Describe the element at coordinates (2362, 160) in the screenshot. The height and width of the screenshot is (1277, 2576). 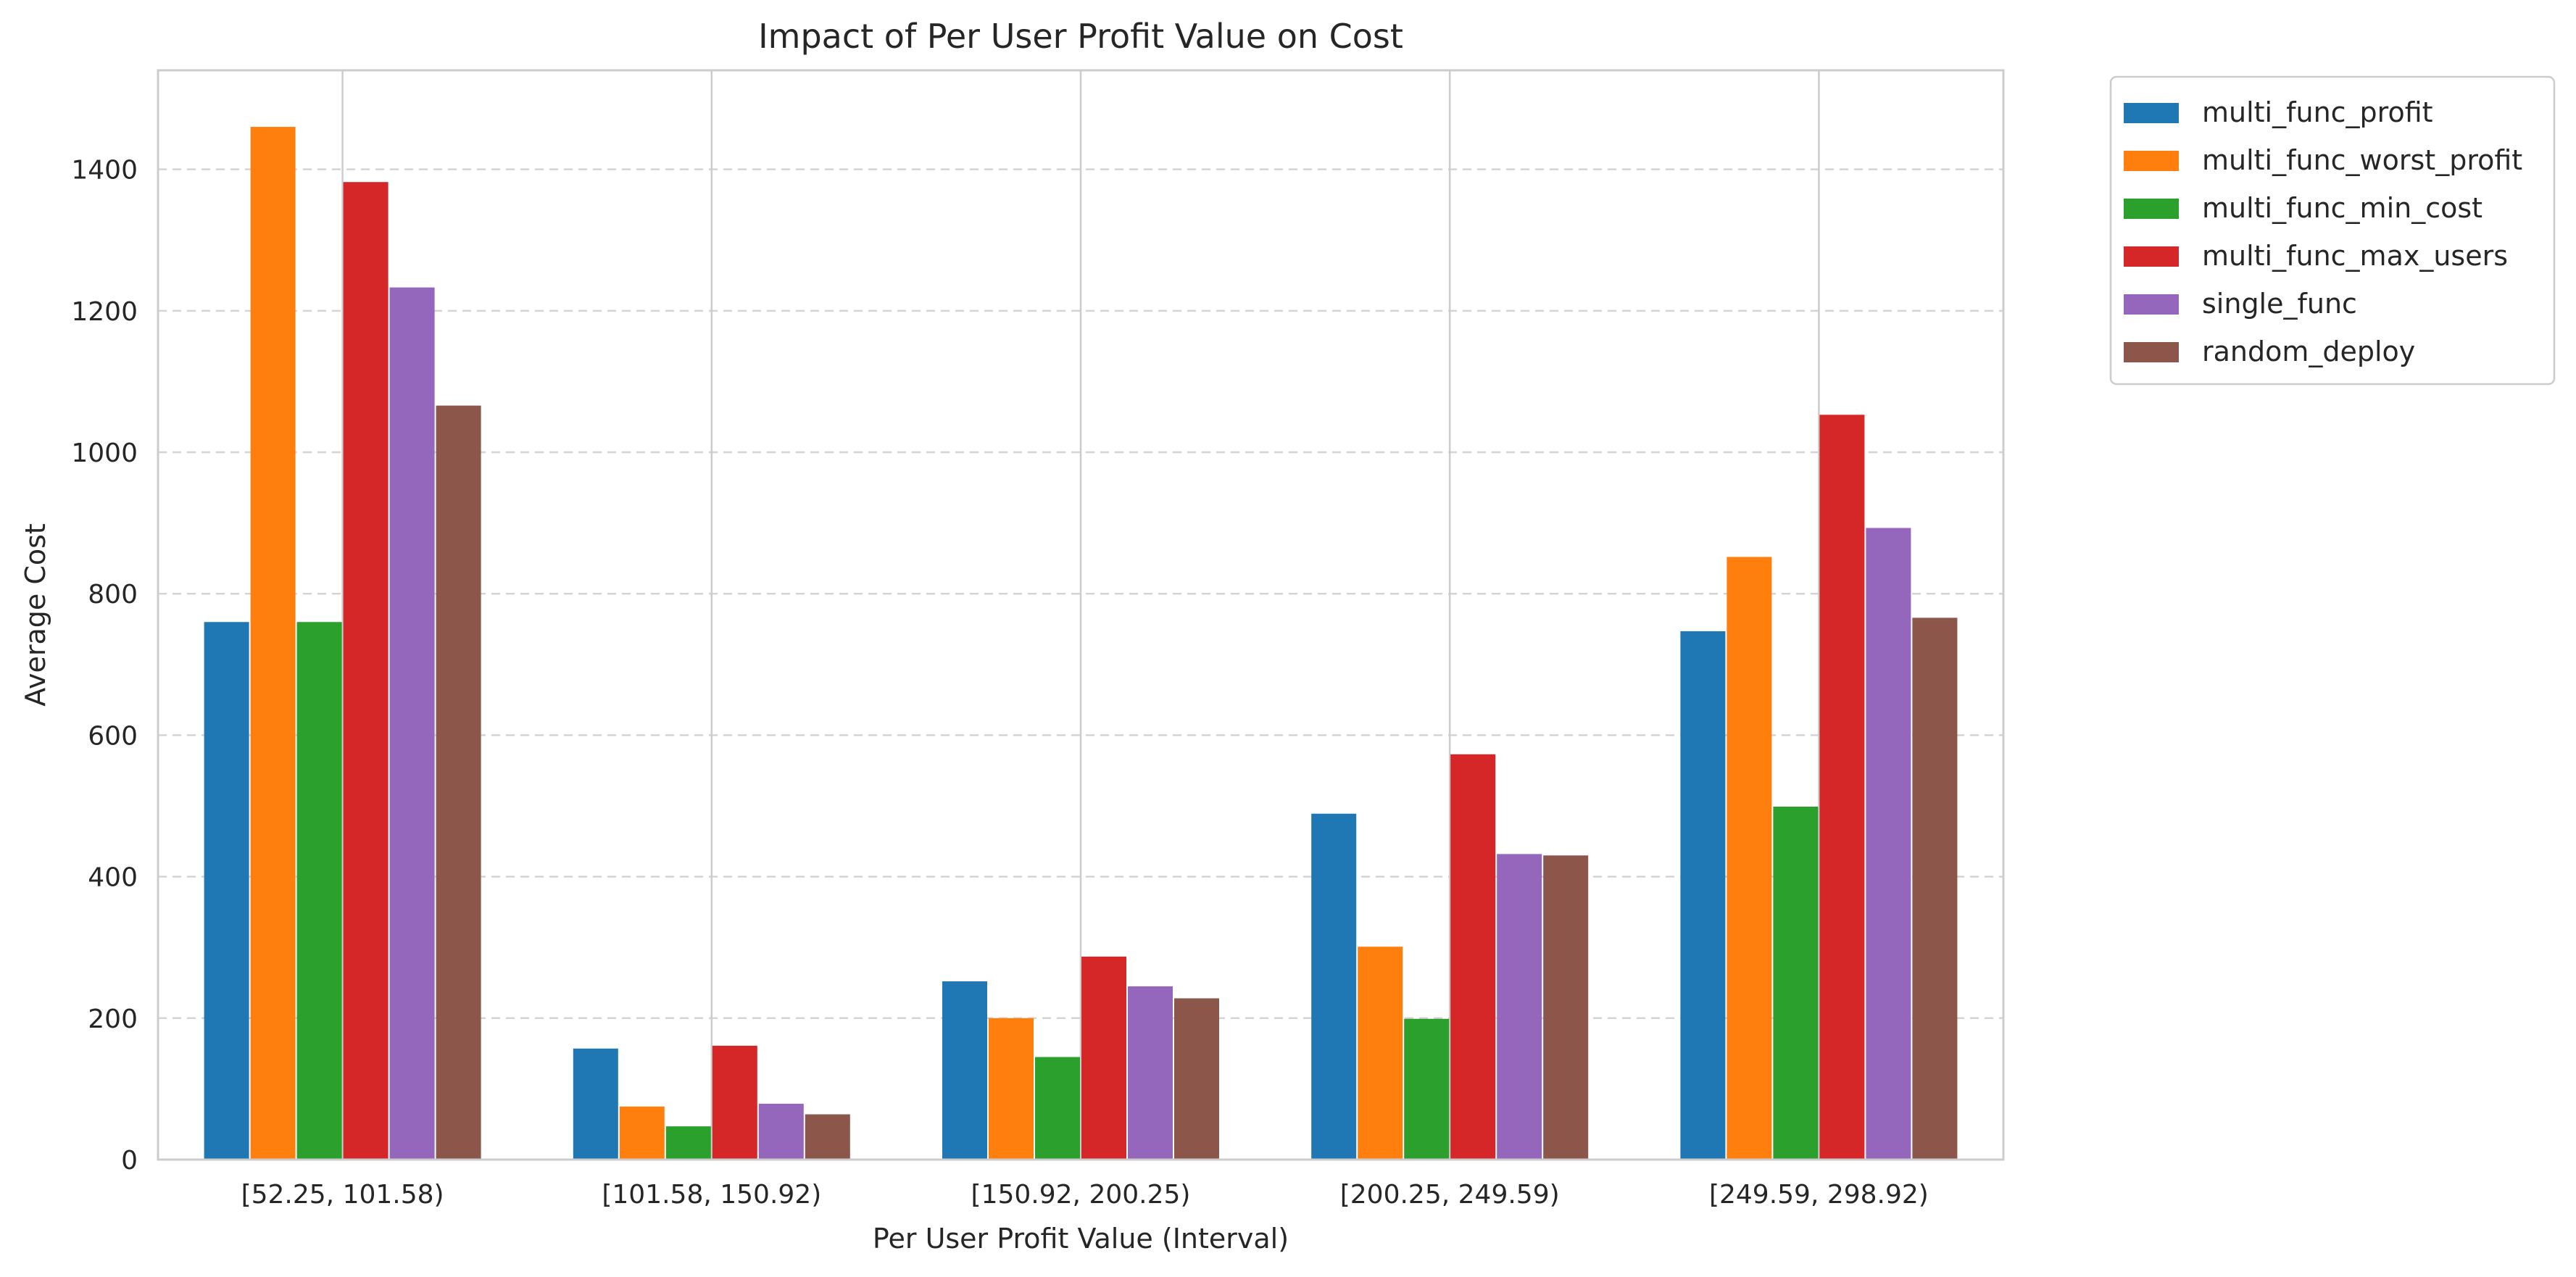
I see `legend-entry: multi_func_worst_profit` at that location.